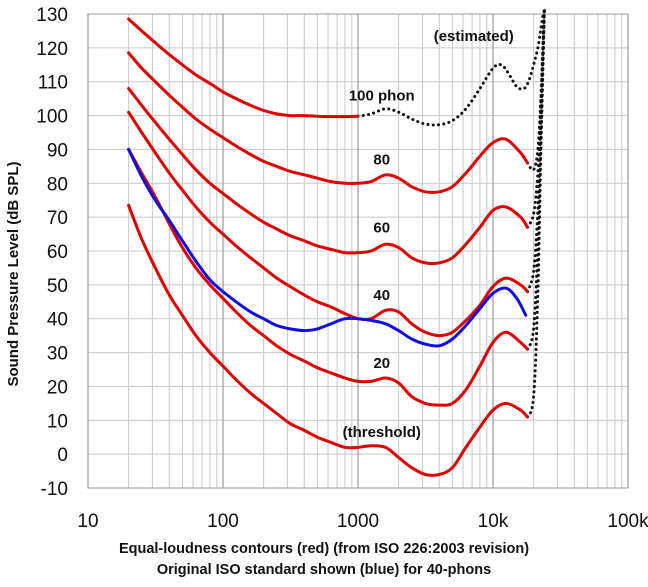  What do you see at coordinates (53, 83) in the screenshot?
I see `y-tick-label: 110` at bounding box center [53, 83].